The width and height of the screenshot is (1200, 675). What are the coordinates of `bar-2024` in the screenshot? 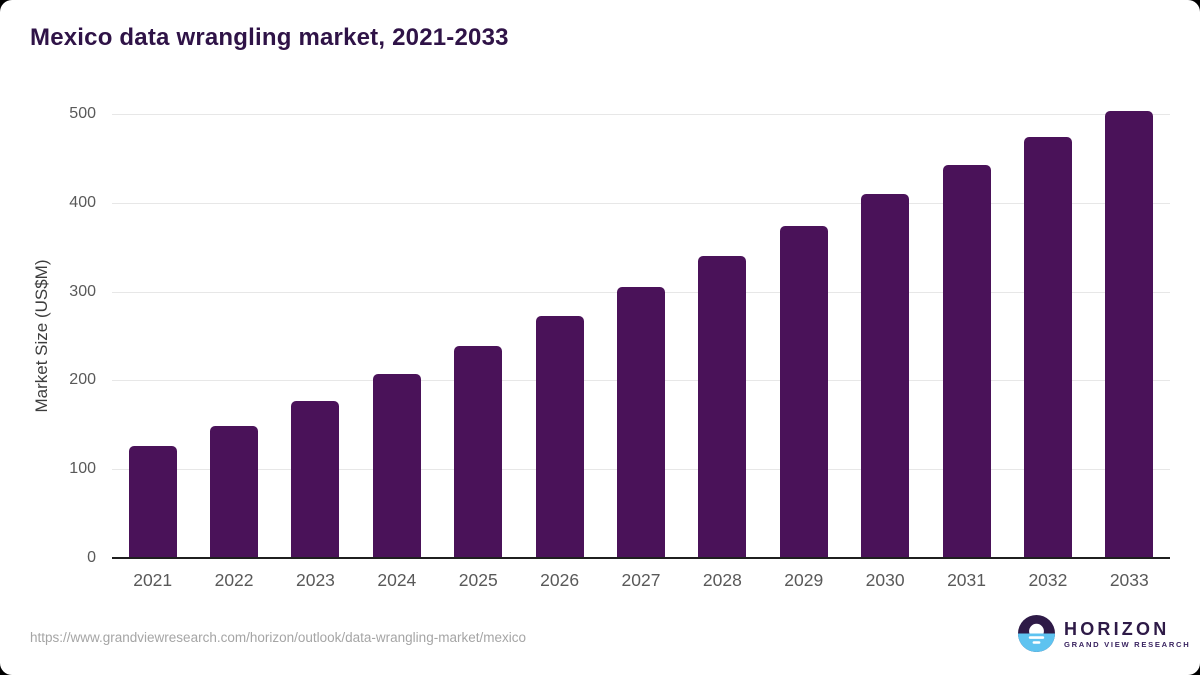 It's located at (396, 466).